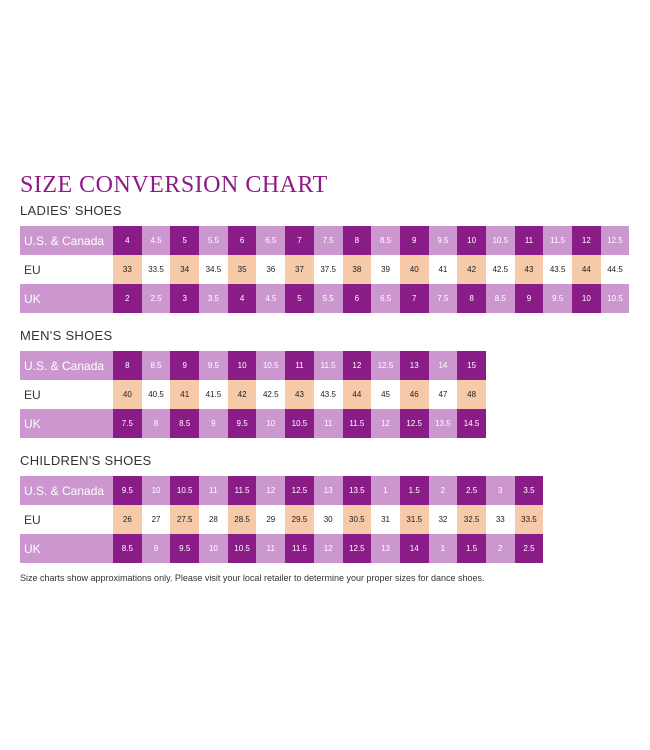 The height and width of the screenshot is (750, 650). What do you see at coordinates (357, 490) in the screenshot?
I see `size-cell: 13.5` at bounding box center [357, 490].